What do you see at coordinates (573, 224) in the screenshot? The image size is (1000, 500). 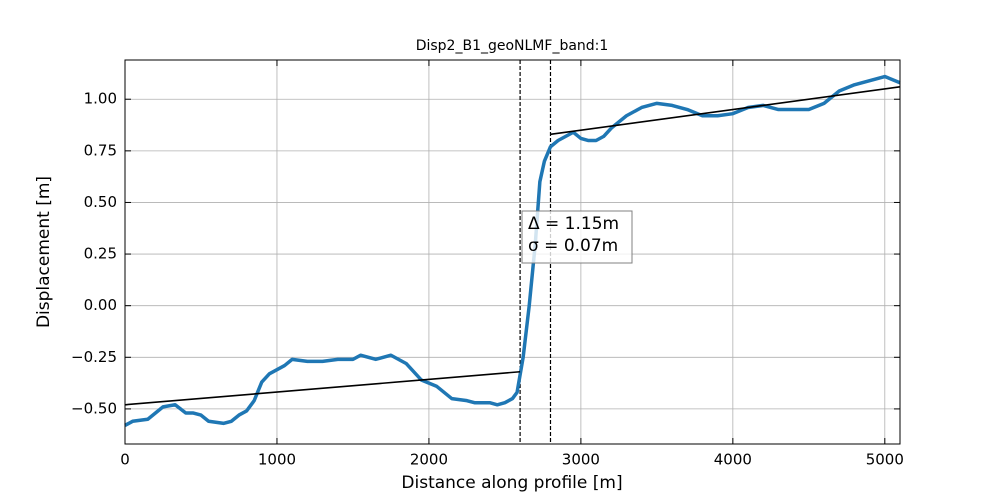 I see `annotation: Δ = 1.15m` at bounding box center [573, 224].